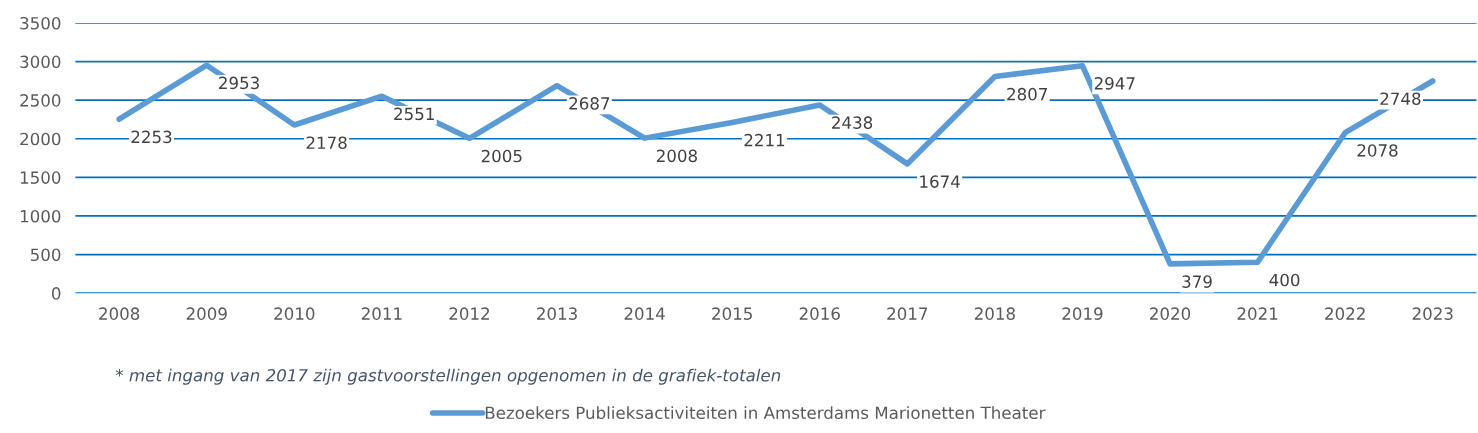 The height and width of the screenshot is (433, 1478). I want to click on data-label: 2807, so click(1027, 94).